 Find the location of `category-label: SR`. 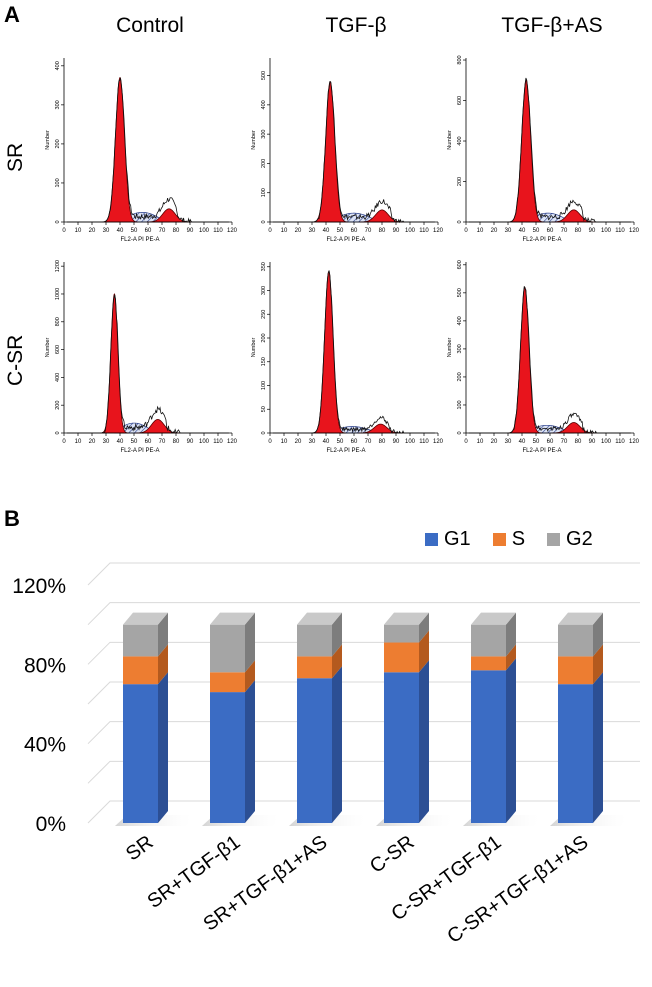

category-label: SR is located at coordinates (139, 848).